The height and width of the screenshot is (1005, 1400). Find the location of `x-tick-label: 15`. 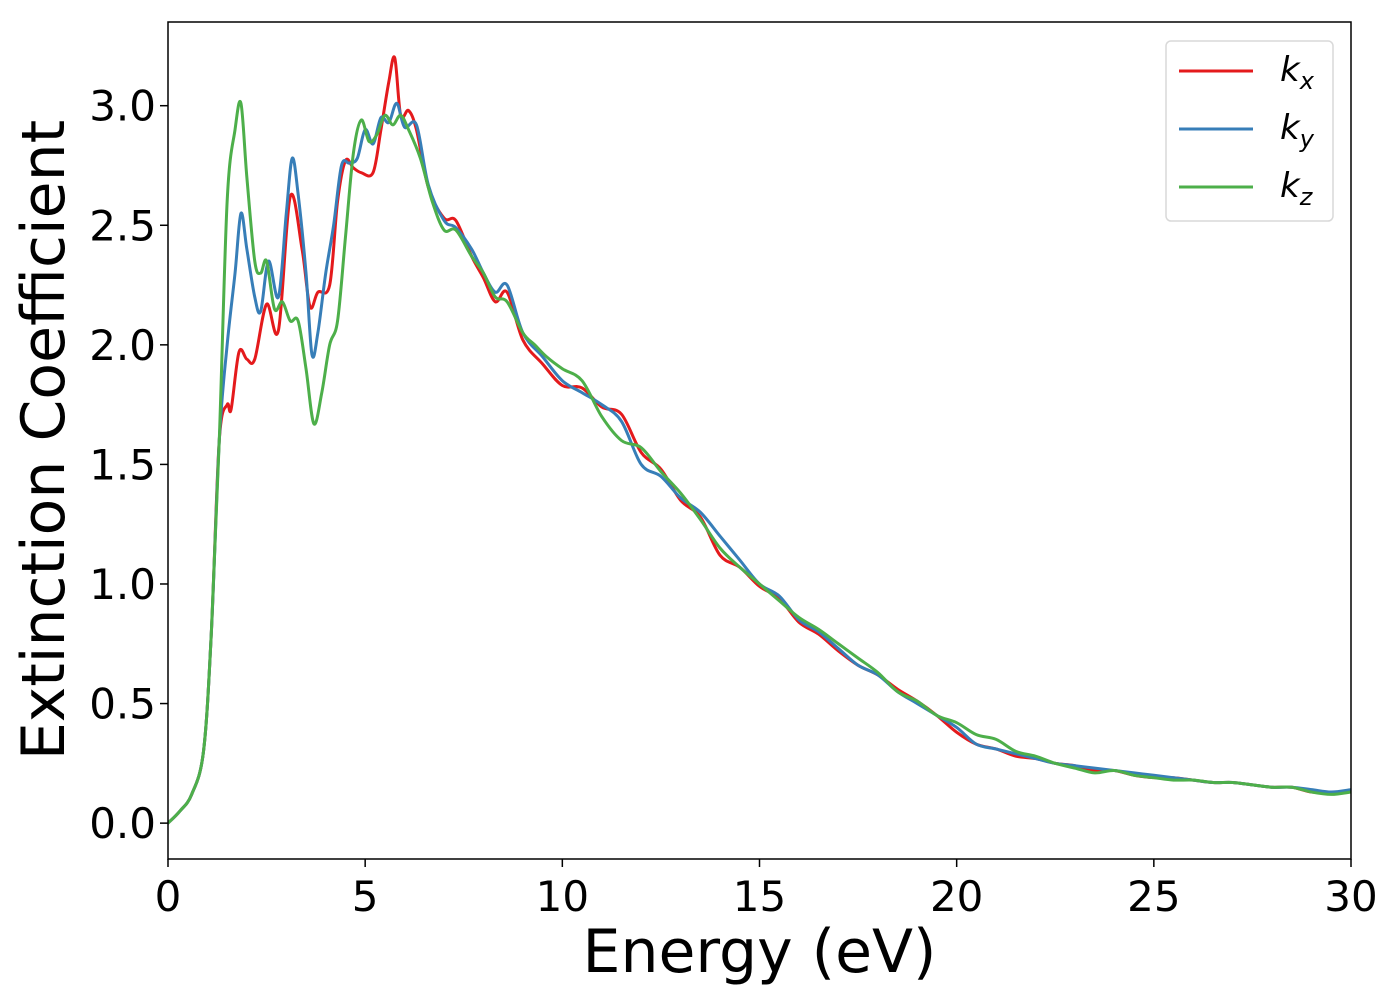

x-tick-label: 15 is located at coordinates (759, 896).